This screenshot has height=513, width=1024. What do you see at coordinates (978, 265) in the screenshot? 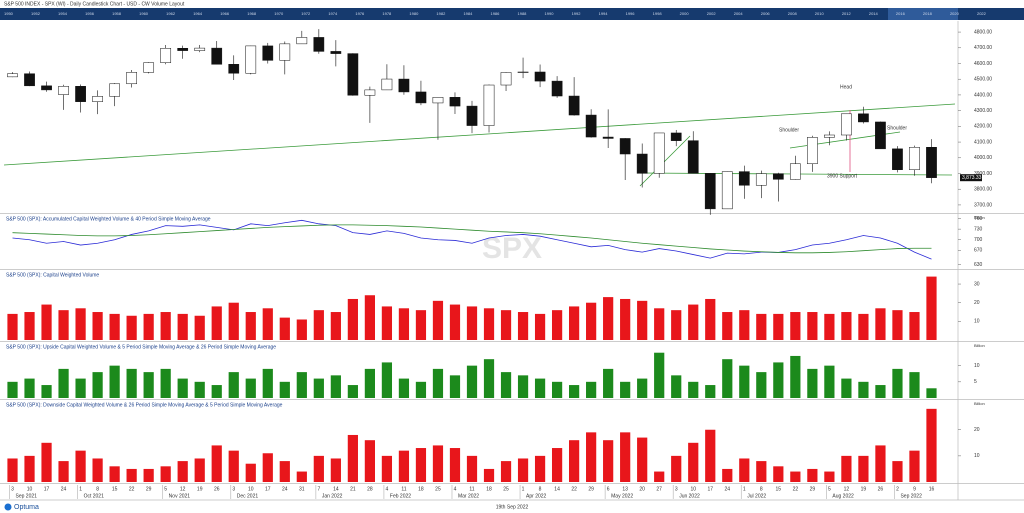
I see `y-tick-label: 630` at bounding box center [978, 265].